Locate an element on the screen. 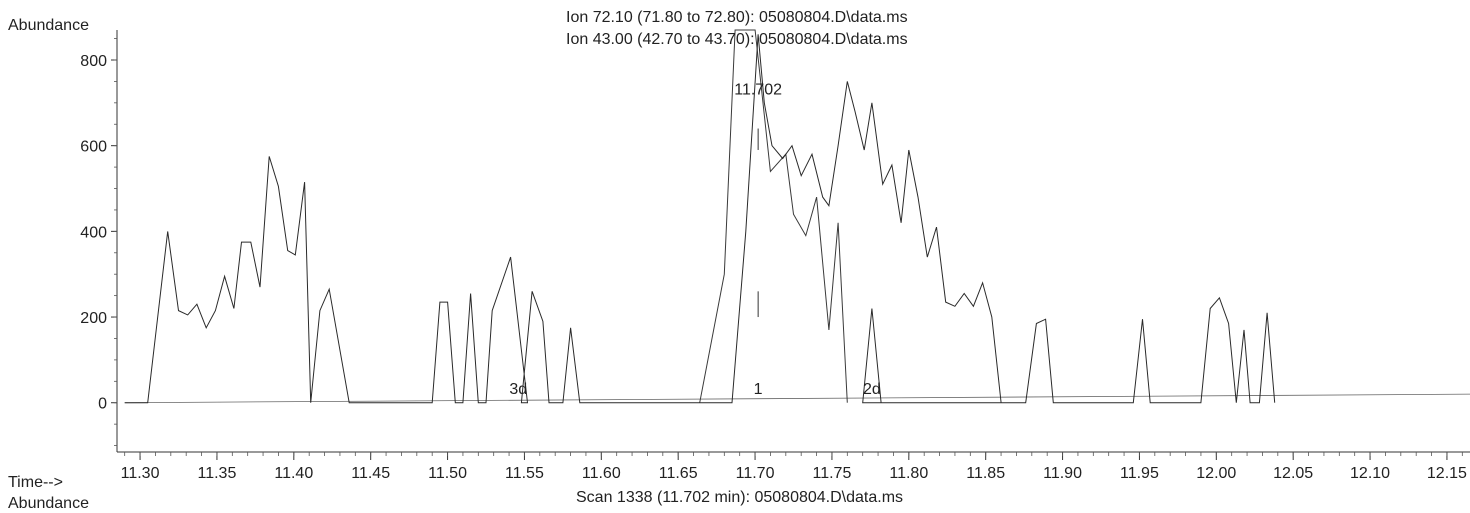 The height and width of the screenshot is (513, 1470). x-tick-label: 11.85 is located at coordinates (985, 473).